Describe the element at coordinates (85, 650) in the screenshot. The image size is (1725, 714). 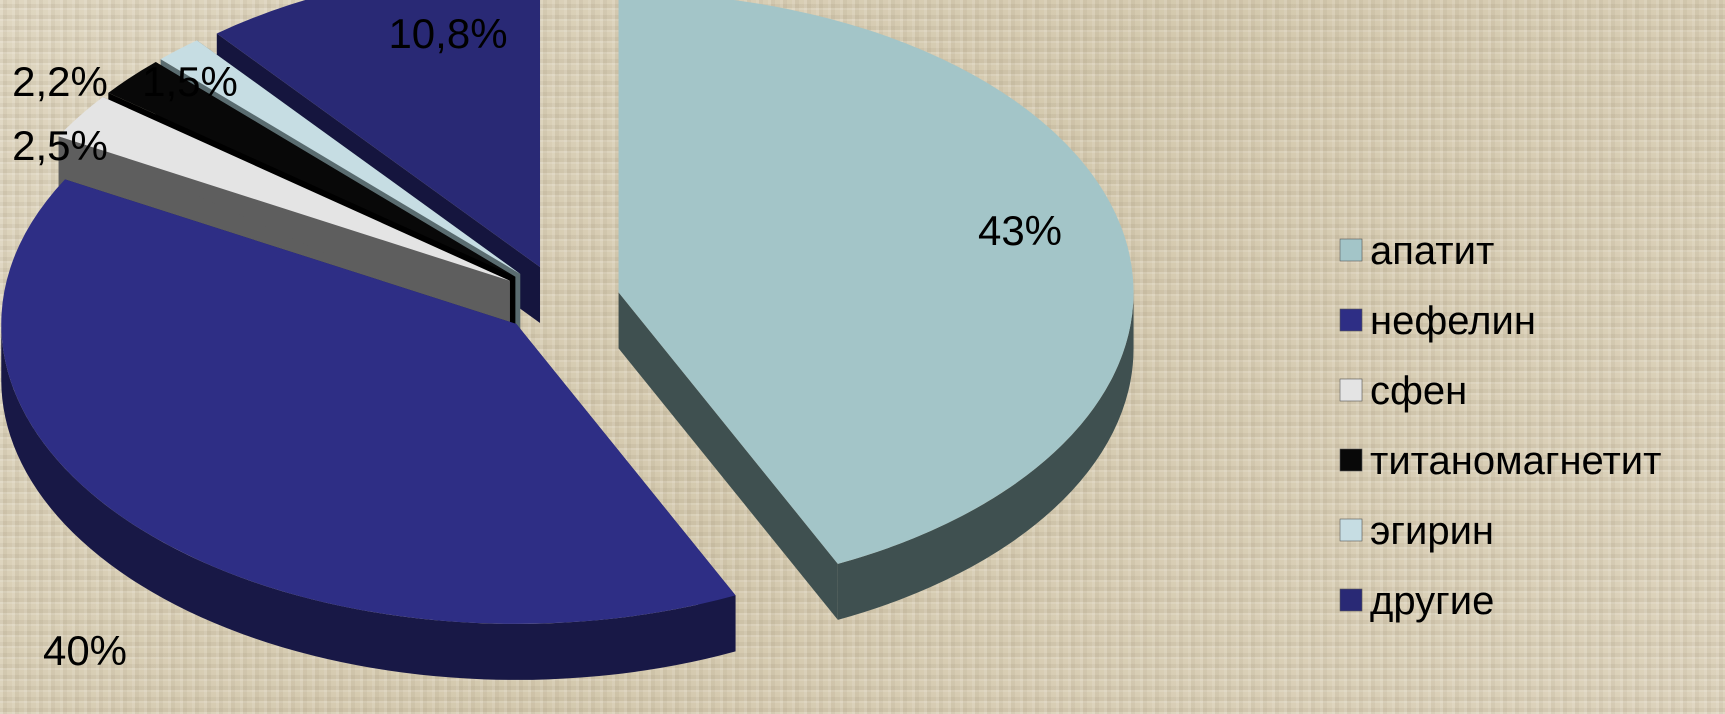
I see `data-label-нефелин: 40%` at that location.